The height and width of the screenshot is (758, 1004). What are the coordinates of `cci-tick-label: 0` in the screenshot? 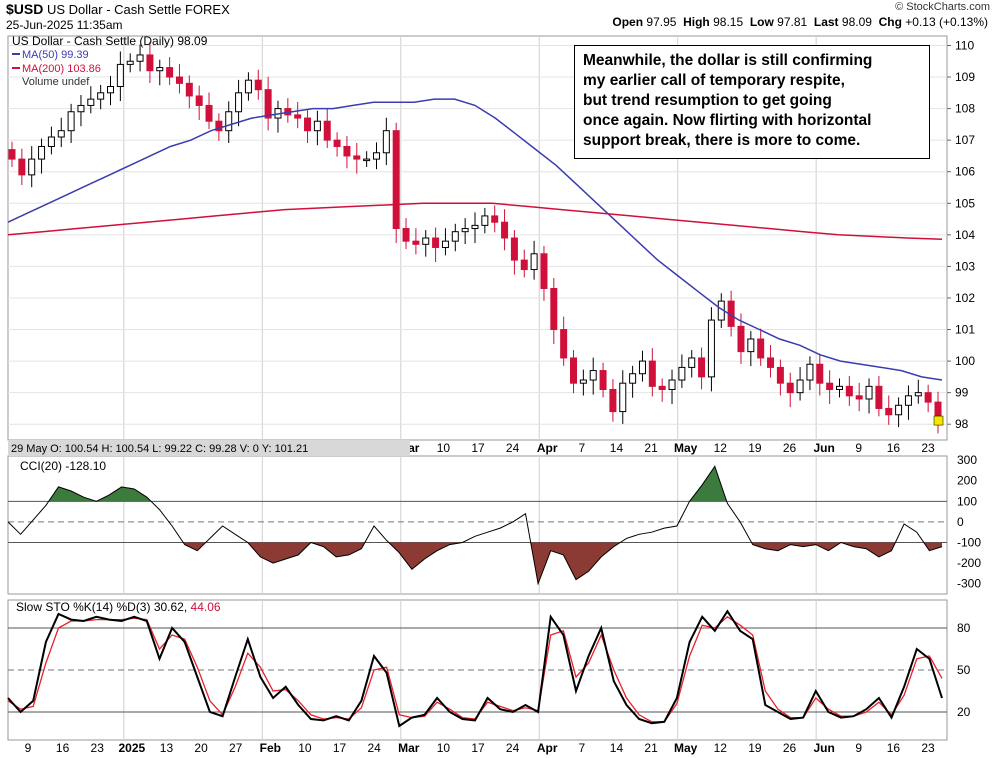 It's located at (960, 522).